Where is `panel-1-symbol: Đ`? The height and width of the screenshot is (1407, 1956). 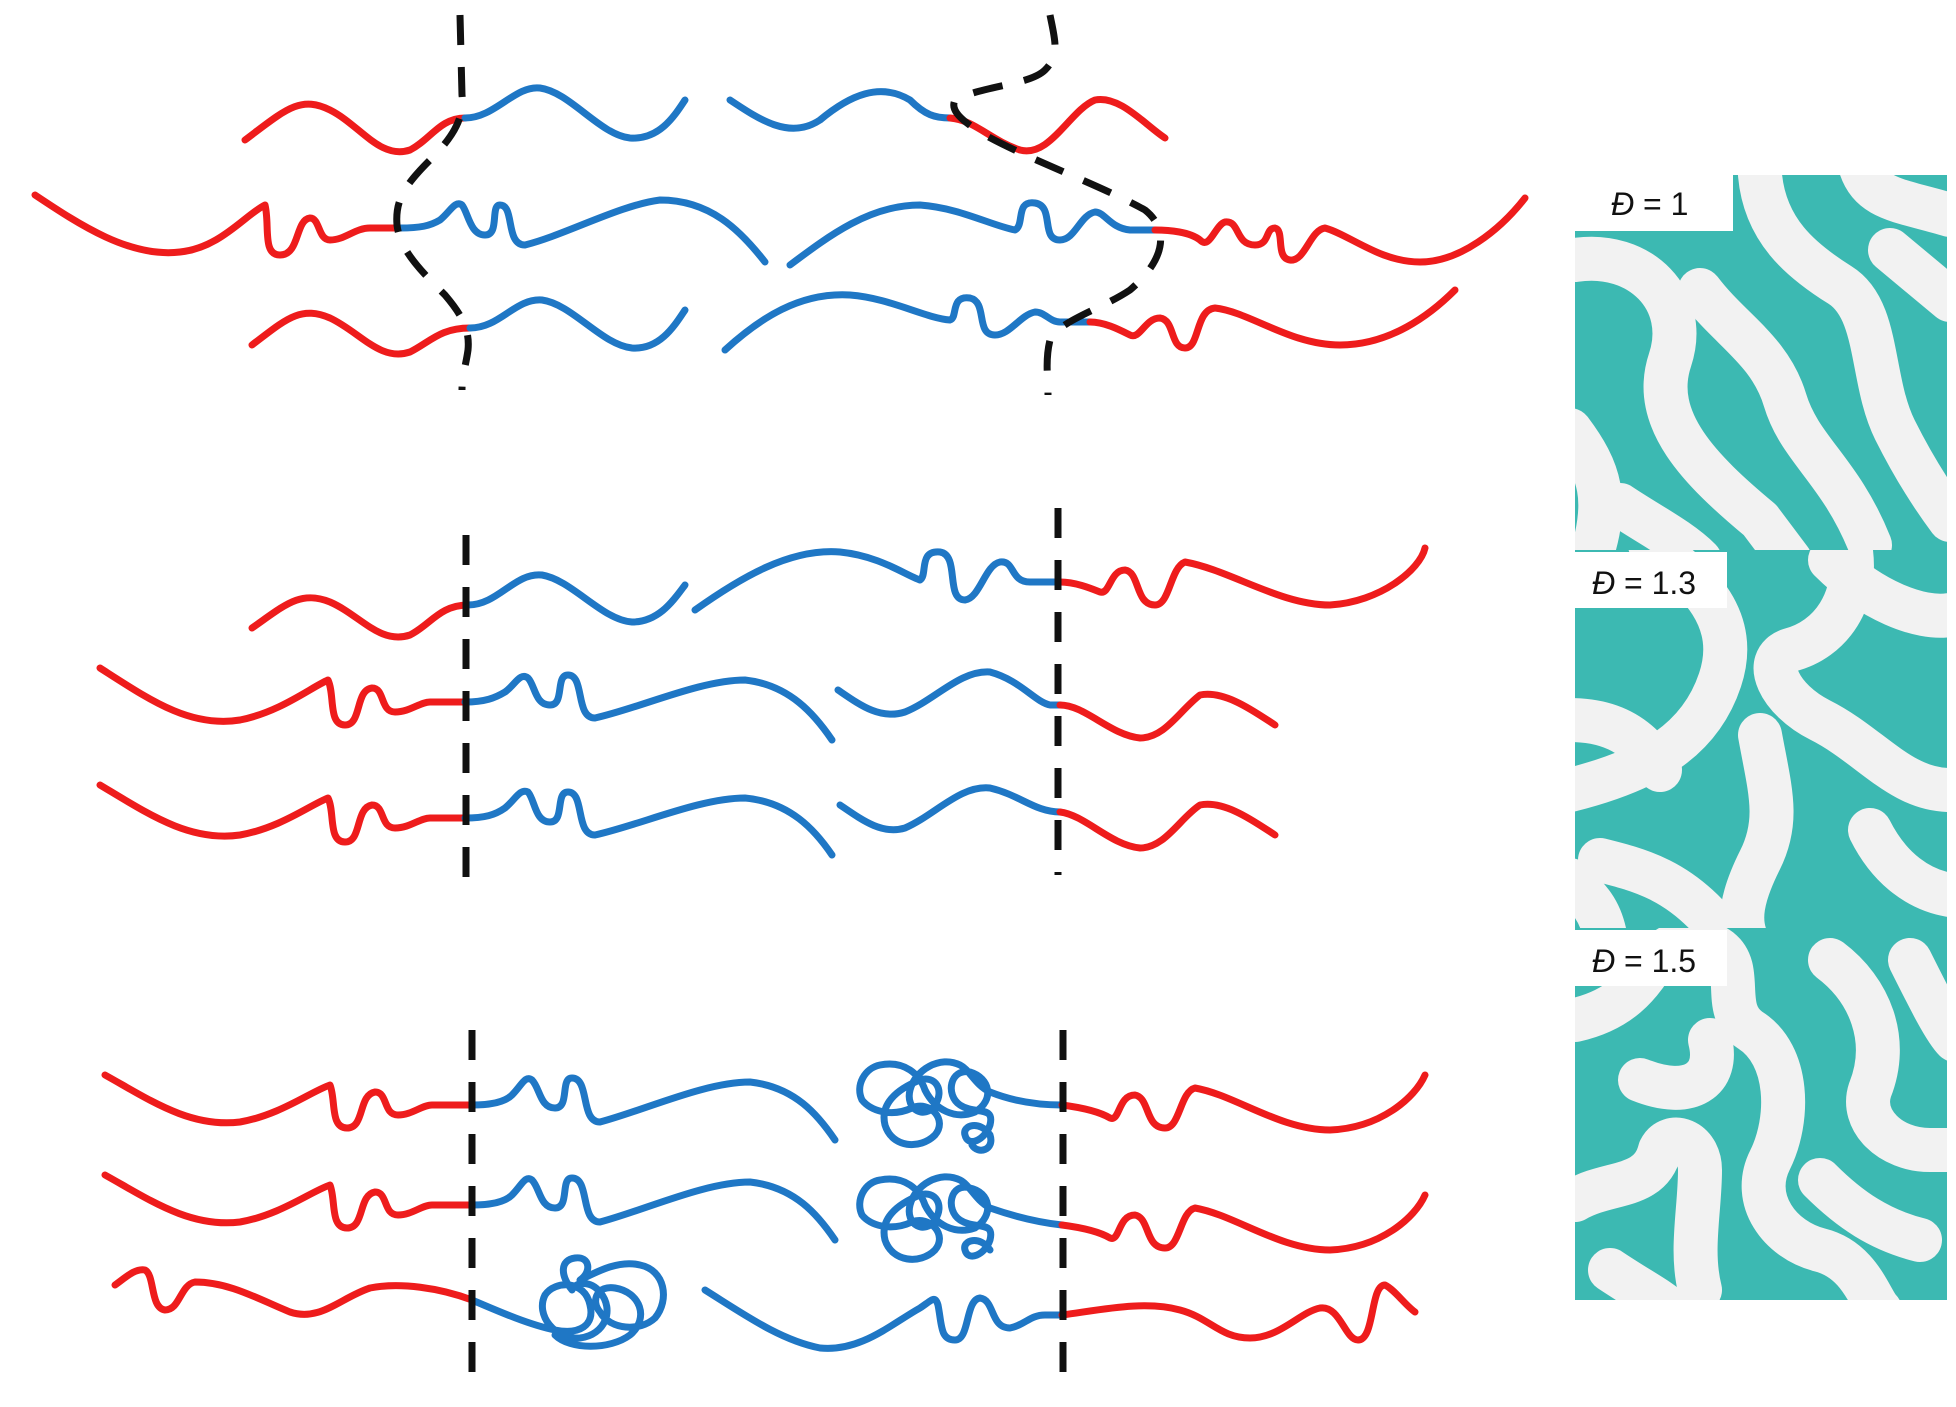
panel-1-symbol: Đ is located at coordinates (1622, 204).